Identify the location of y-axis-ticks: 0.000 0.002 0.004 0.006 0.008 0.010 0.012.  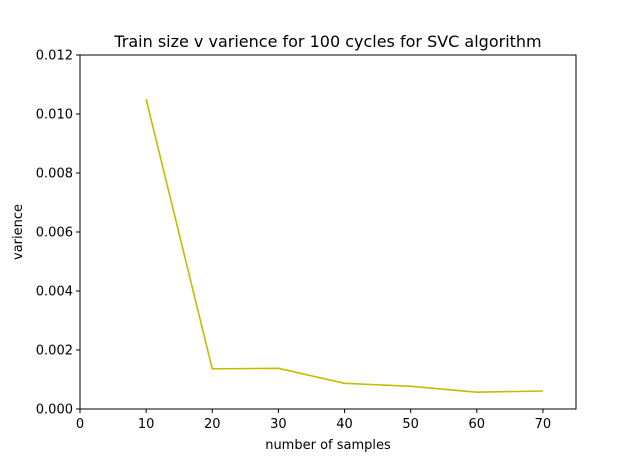
(58, 233).